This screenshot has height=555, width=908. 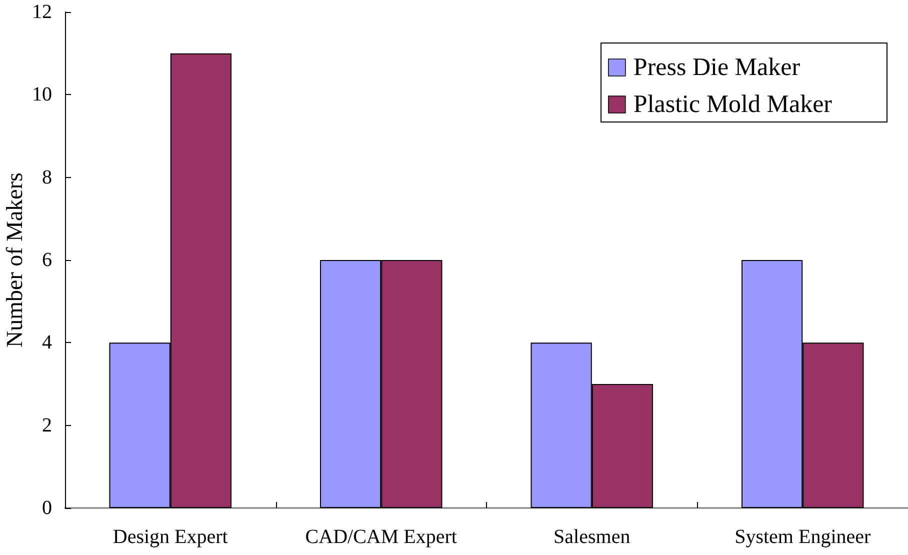 I want to click on y-tick-label: 4, so click(x=47, y=343).